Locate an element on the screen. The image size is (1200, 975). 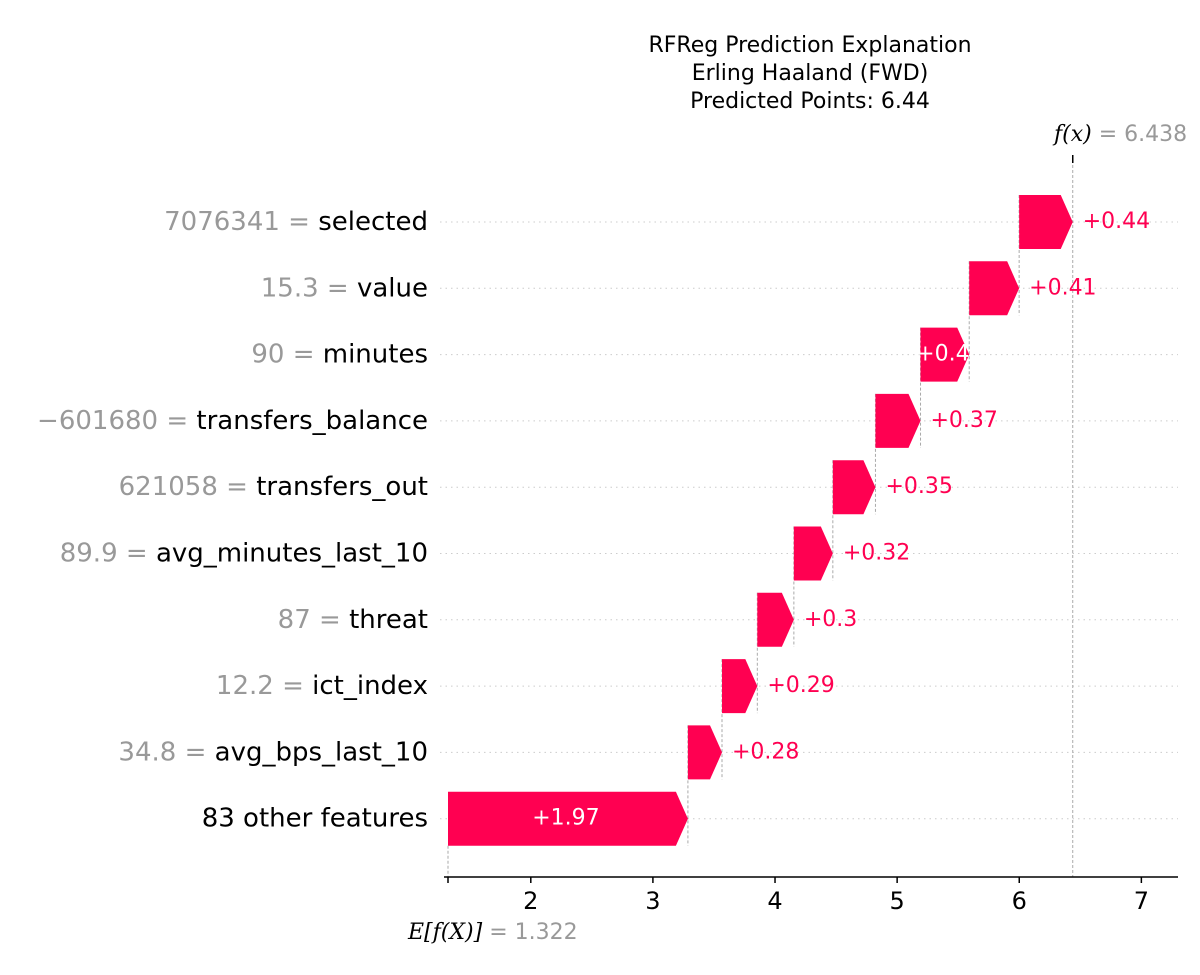
x-tick-label: 4 is located at coordinates (774, 901).